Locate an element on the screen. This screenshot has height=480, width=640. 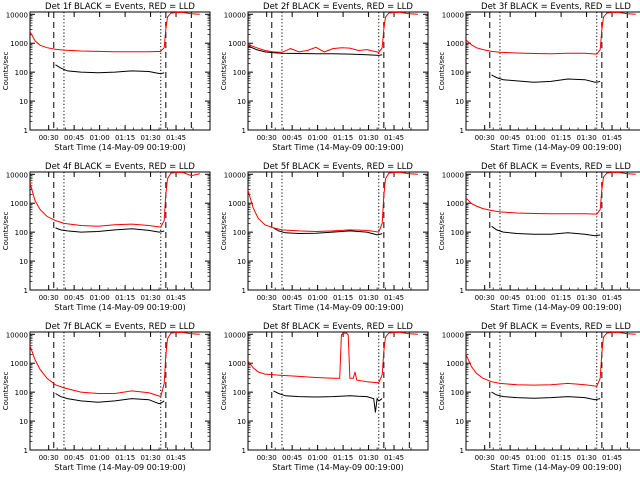
panel-title: Det 2f BLACK = Events, RED = LLD is located at coordinates (338, 7).